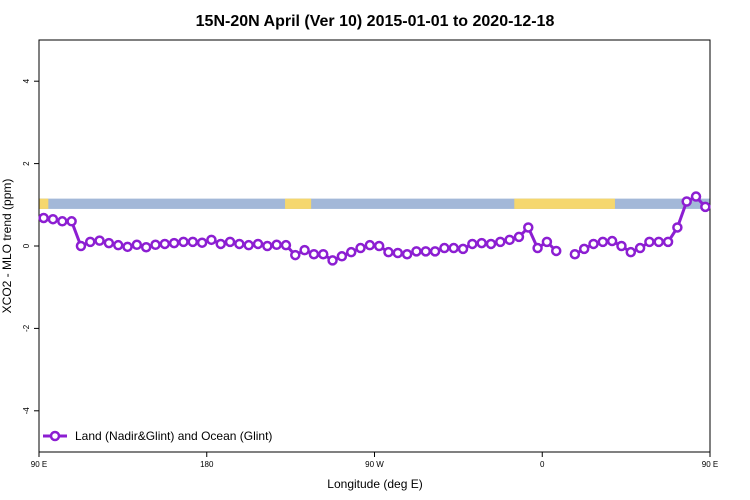 The image size is (750, 500). Describe the element at coordinates (26, 80) in the screenshot. I see `y-tick-label: 4` at that location.